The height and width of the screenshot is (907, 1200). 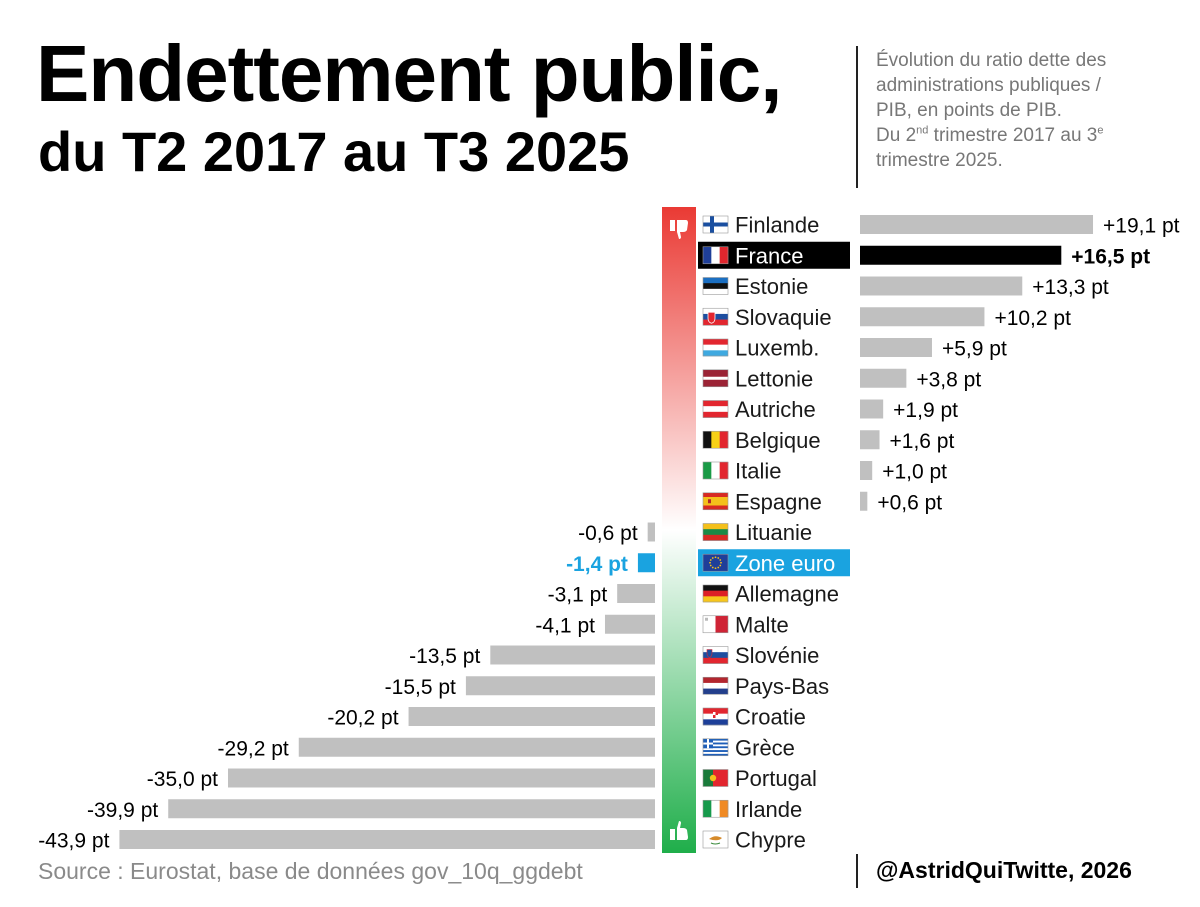 What do you see at coordinates (974, 349) in the screenshot?
I see `value-label: +5,9 pt` at bounding box center [974, 349].